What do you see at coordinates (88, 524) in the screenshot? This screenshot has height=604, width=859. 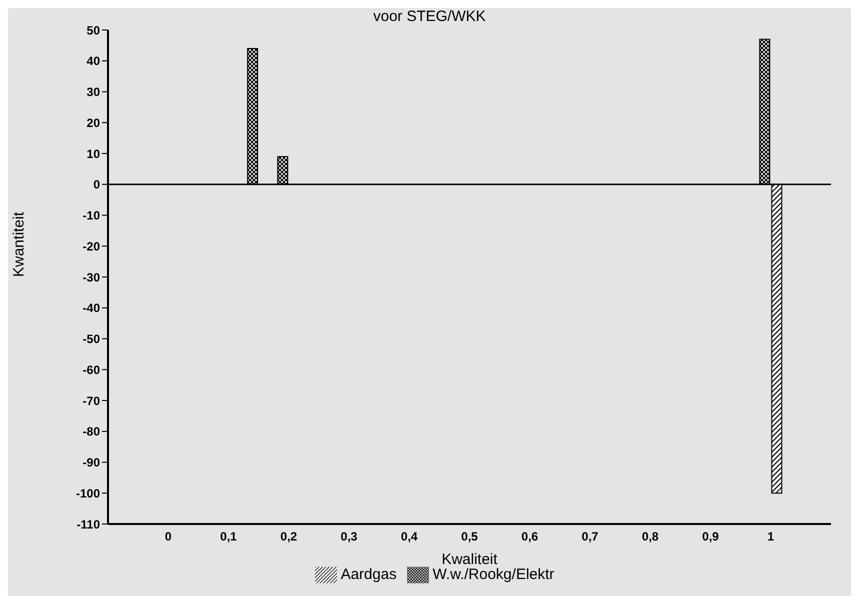 I see `y-tick-label: -110` at bounding box center [88, 524].